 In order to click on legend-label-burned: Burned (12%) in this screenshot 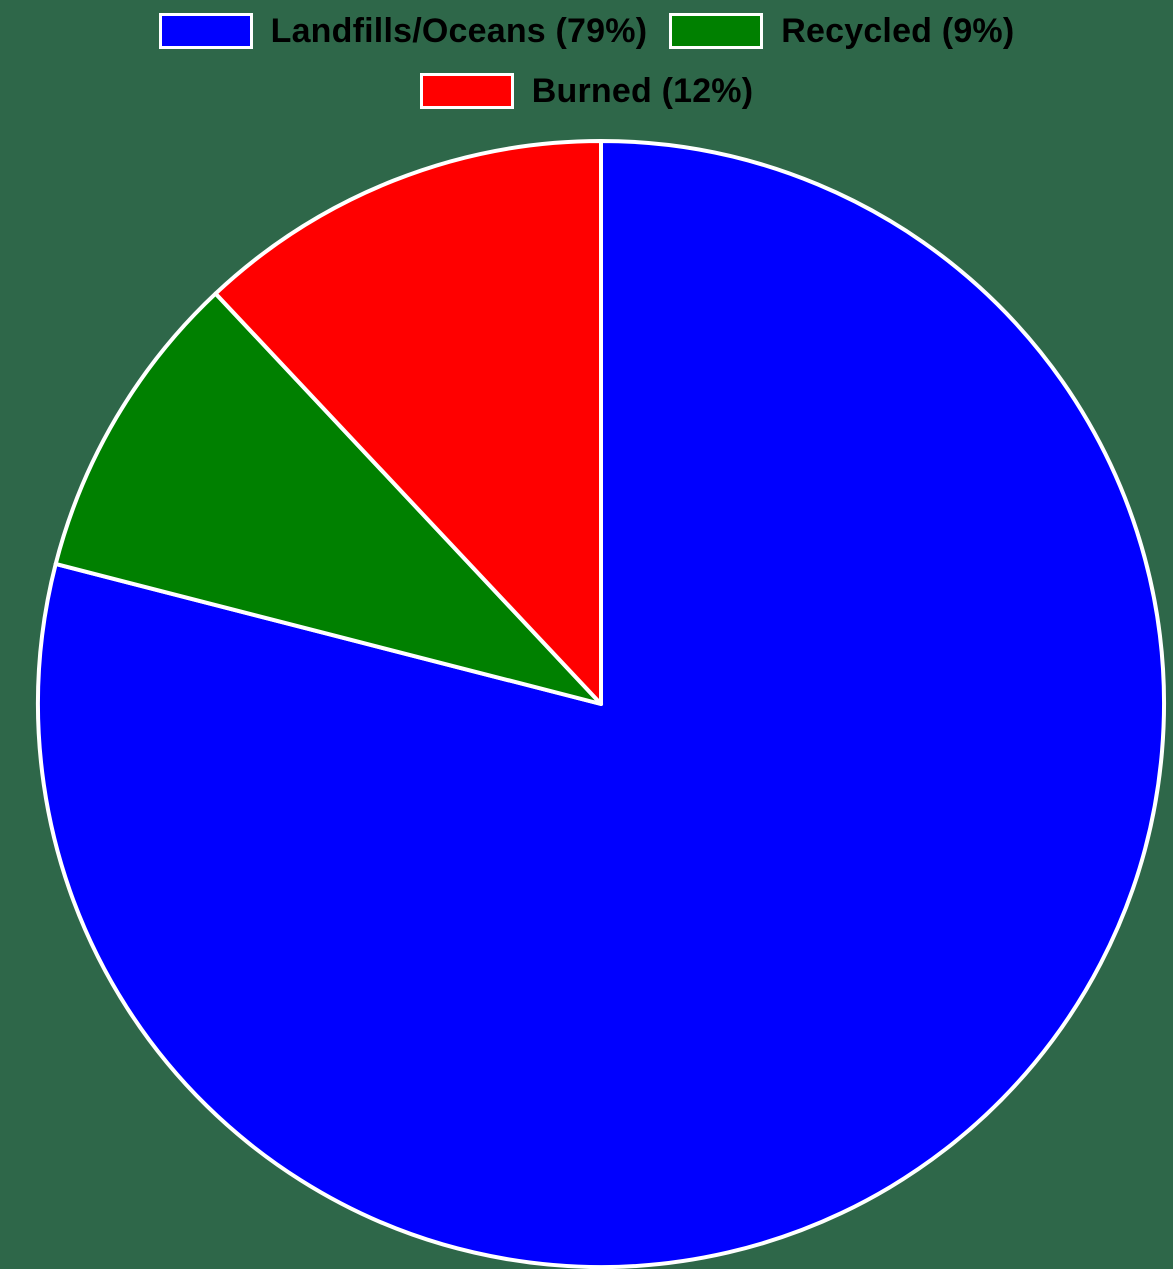, I will do `click(642, 90)`.